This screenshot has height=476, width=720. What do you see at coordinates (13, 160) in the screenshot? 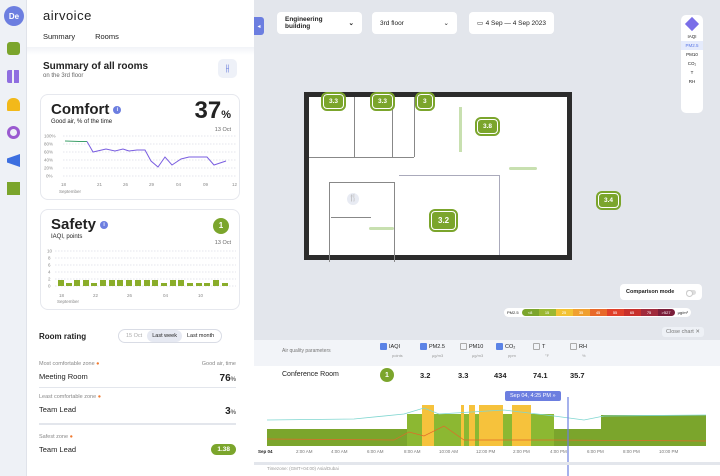
I see `megaphone-icon` at bounding box center [13, 160].